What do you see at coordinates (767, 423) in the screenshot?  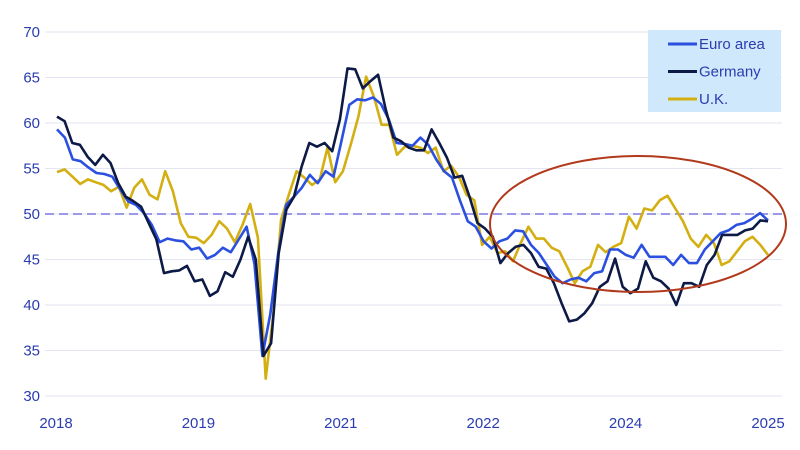 I see `x-tick-label: 2025` at bounding box center [767, 423].